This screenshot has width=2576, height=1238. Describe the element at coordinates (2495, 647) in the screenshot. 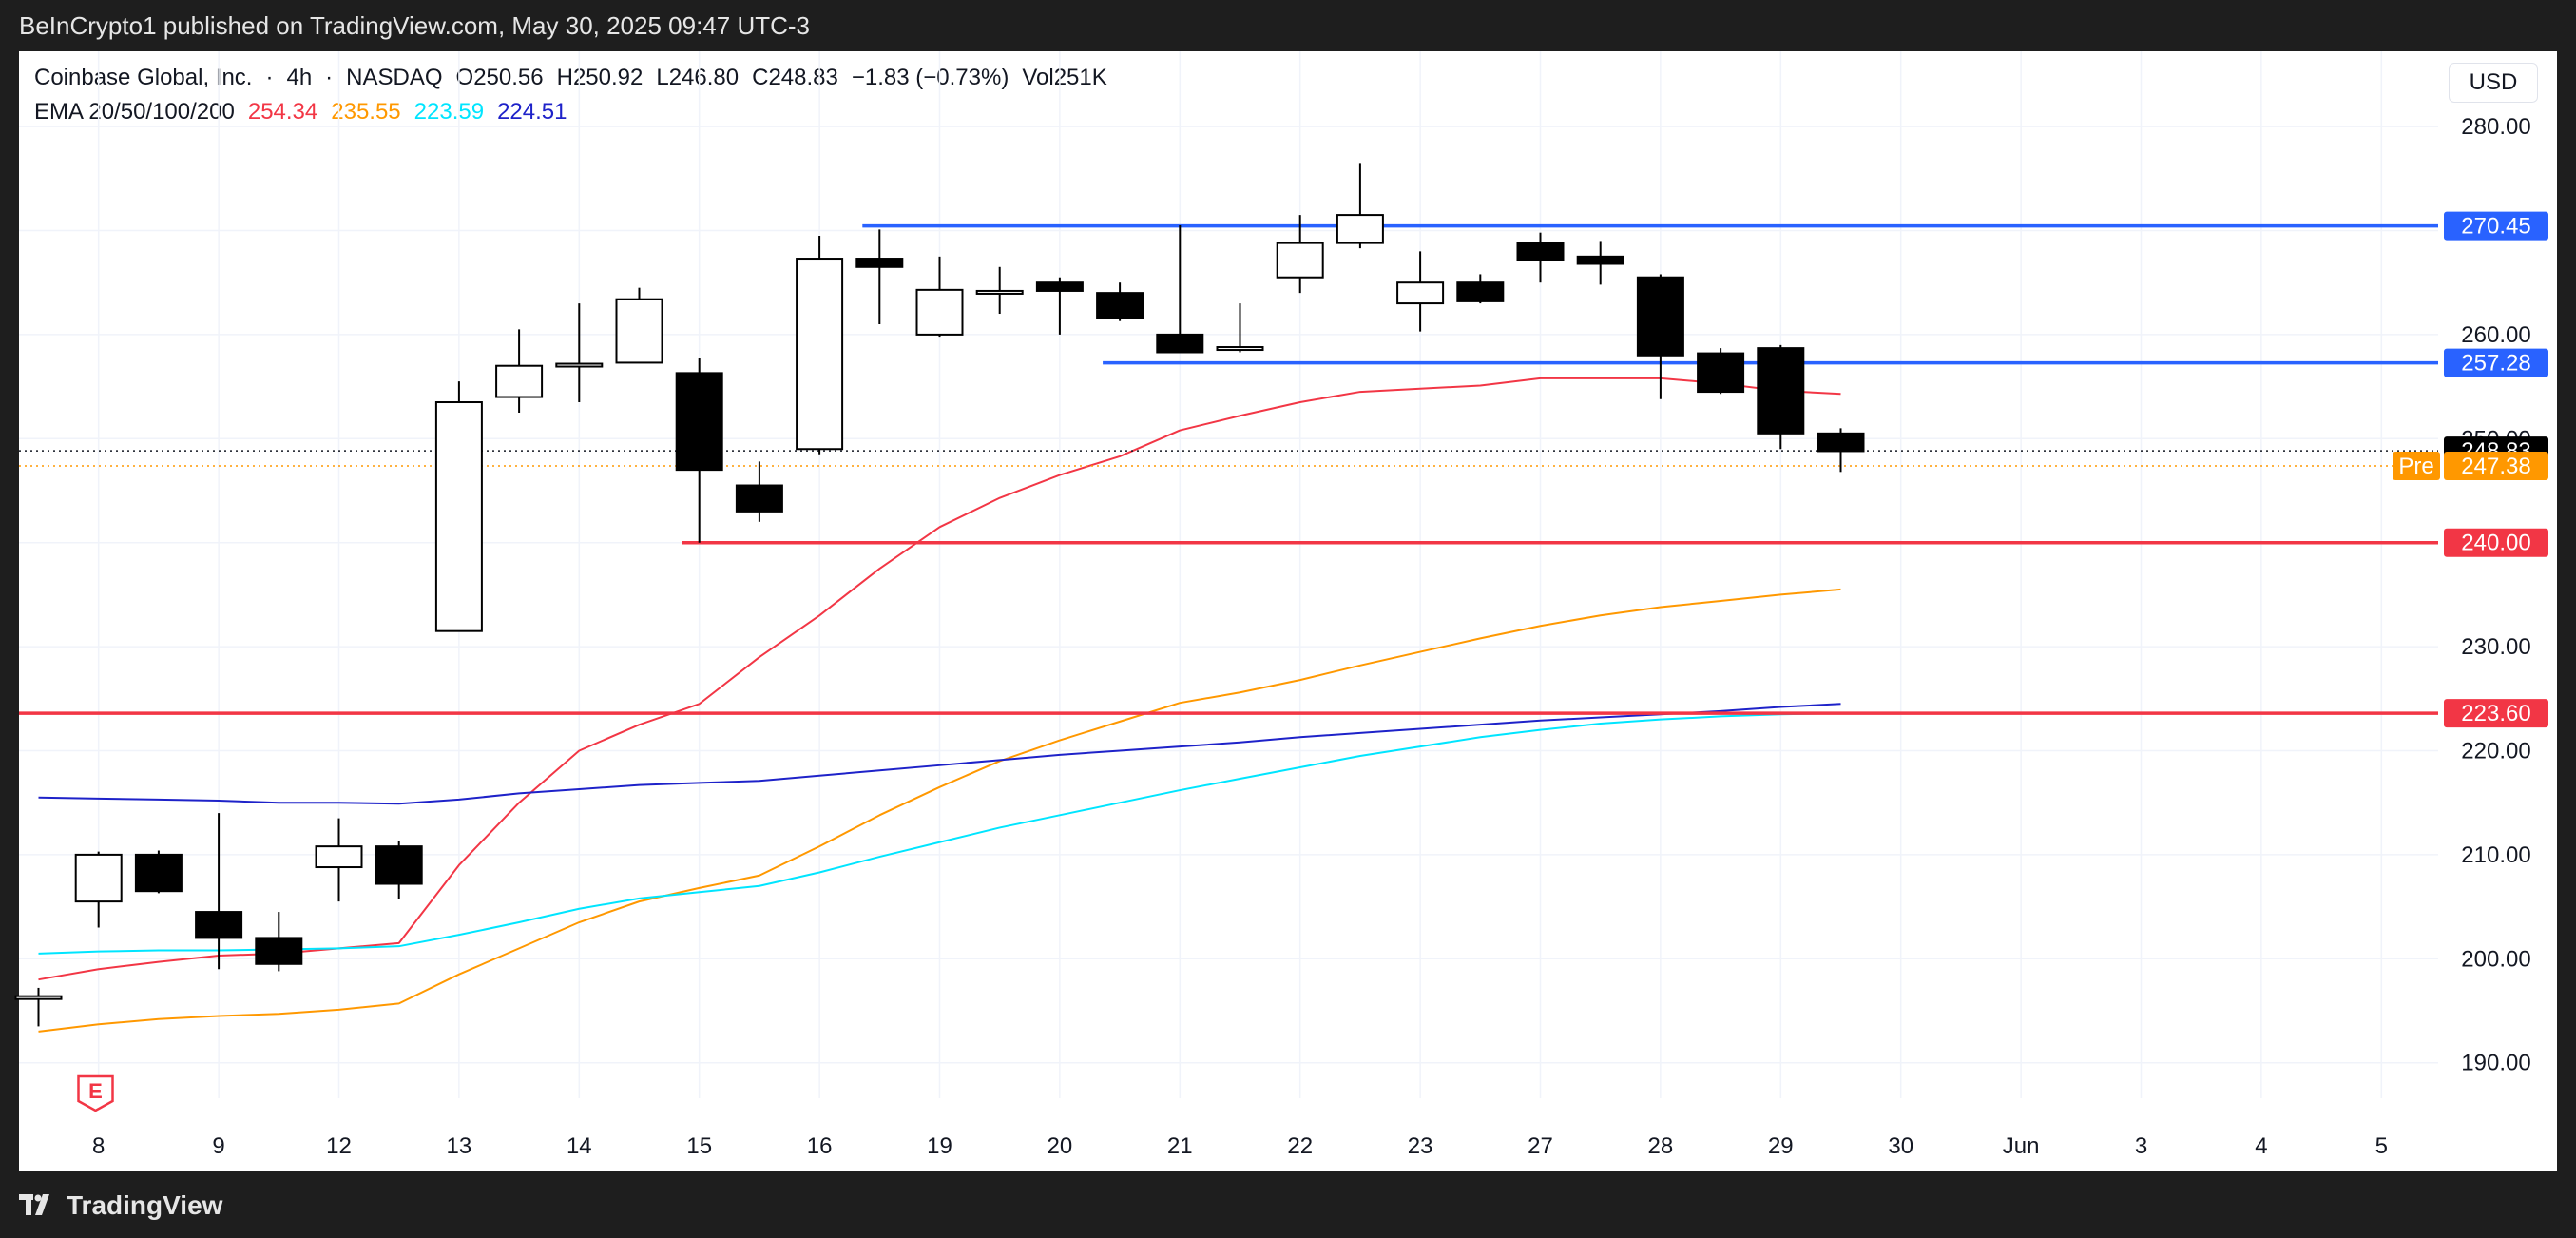

I see `price-tick-label: 230.00` at that location.